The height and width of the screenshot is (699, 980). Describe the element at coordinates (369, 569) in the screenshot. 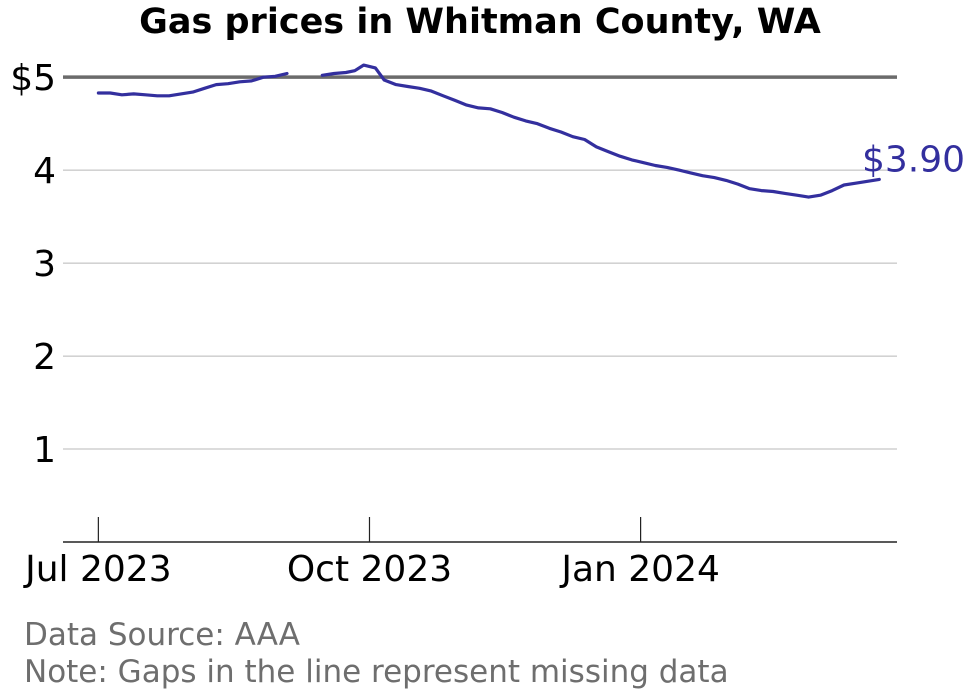

I see `x-tick-label: Oct 2023` at that location.